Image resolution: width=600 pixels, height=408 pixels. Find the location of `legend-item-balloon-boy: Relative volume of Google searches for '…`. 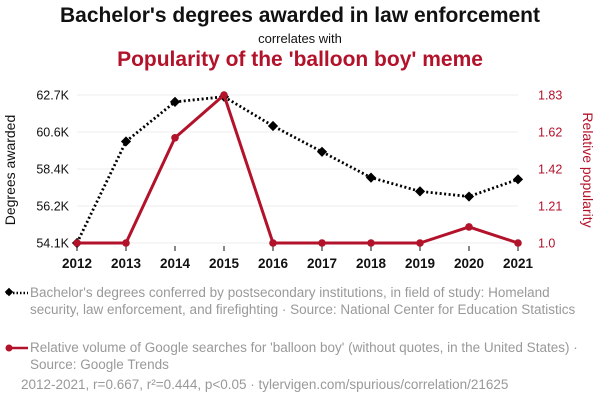

legend-item-balloon-boy: Relative volume of Google searches for '… is located at coordinates (299, 356).